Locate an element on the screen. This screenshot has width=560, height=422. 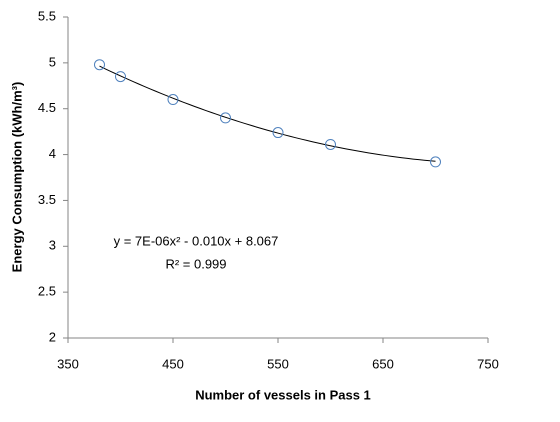
y-tick-label: 3.5 is located at coordinates (47, 199).